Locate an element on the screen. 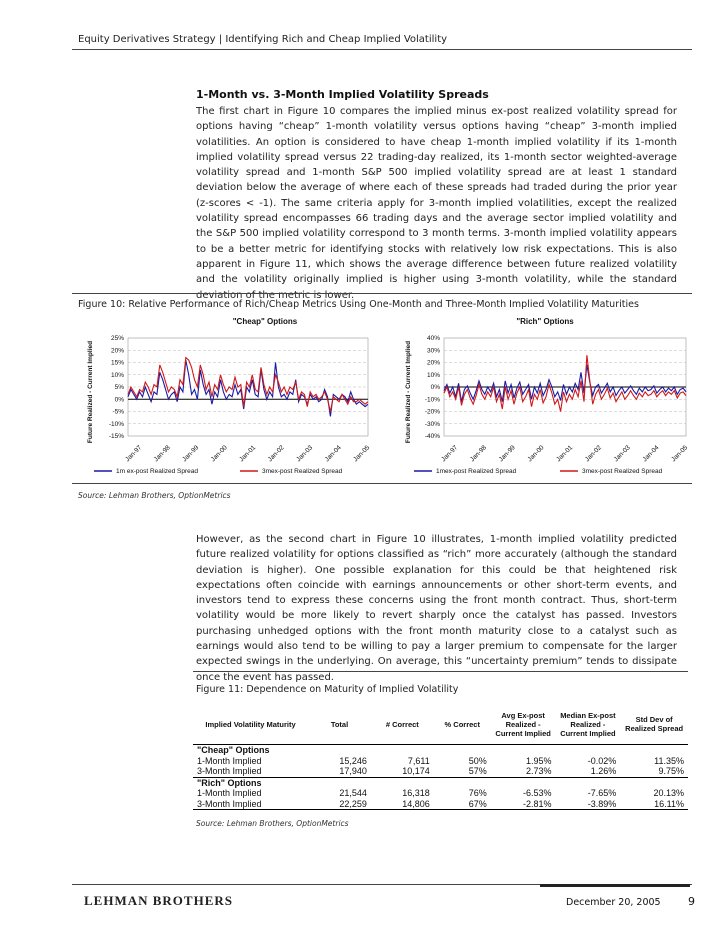 The width and height of the screenshot is (728, 943). cell-median: -0.02% is located at coordinates (602, 760).